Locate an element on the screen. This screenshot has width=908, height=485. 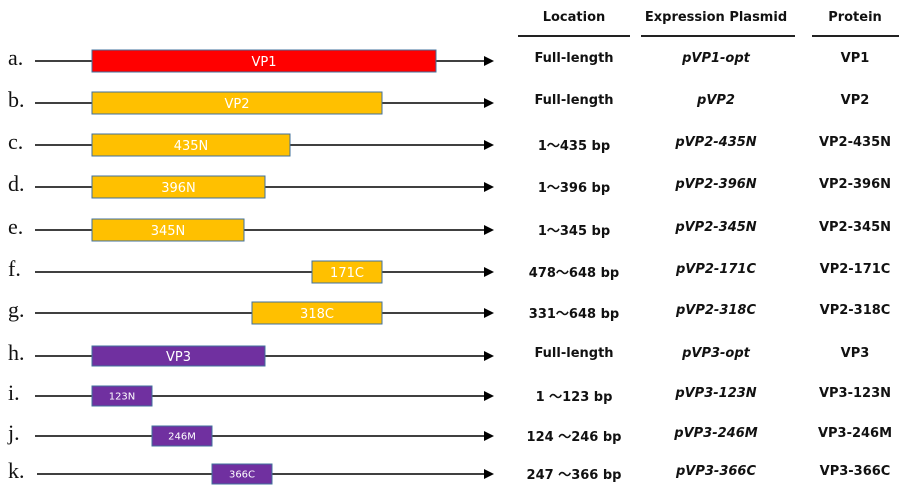
segment-label-f: 171C is located at coordinates (347, 273).